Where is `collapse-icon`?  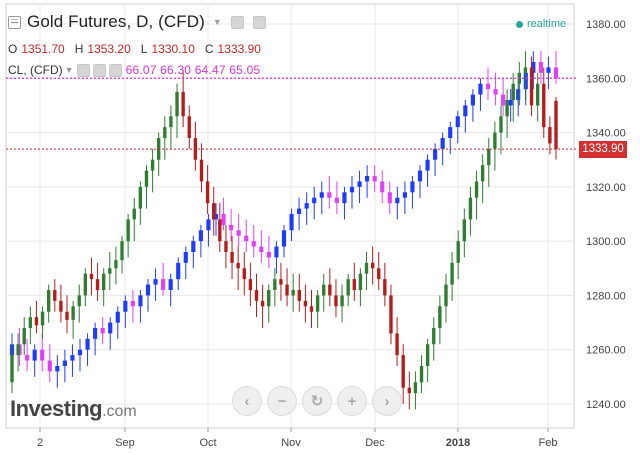
collapse-icon is located at coordinates (14, 22).